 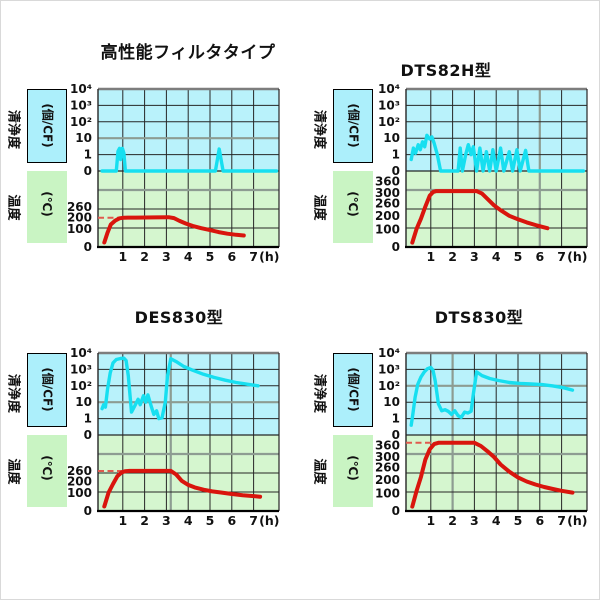 I want to click on panel-title-dts82h: DTS82H型, so click(x=446, y=70).